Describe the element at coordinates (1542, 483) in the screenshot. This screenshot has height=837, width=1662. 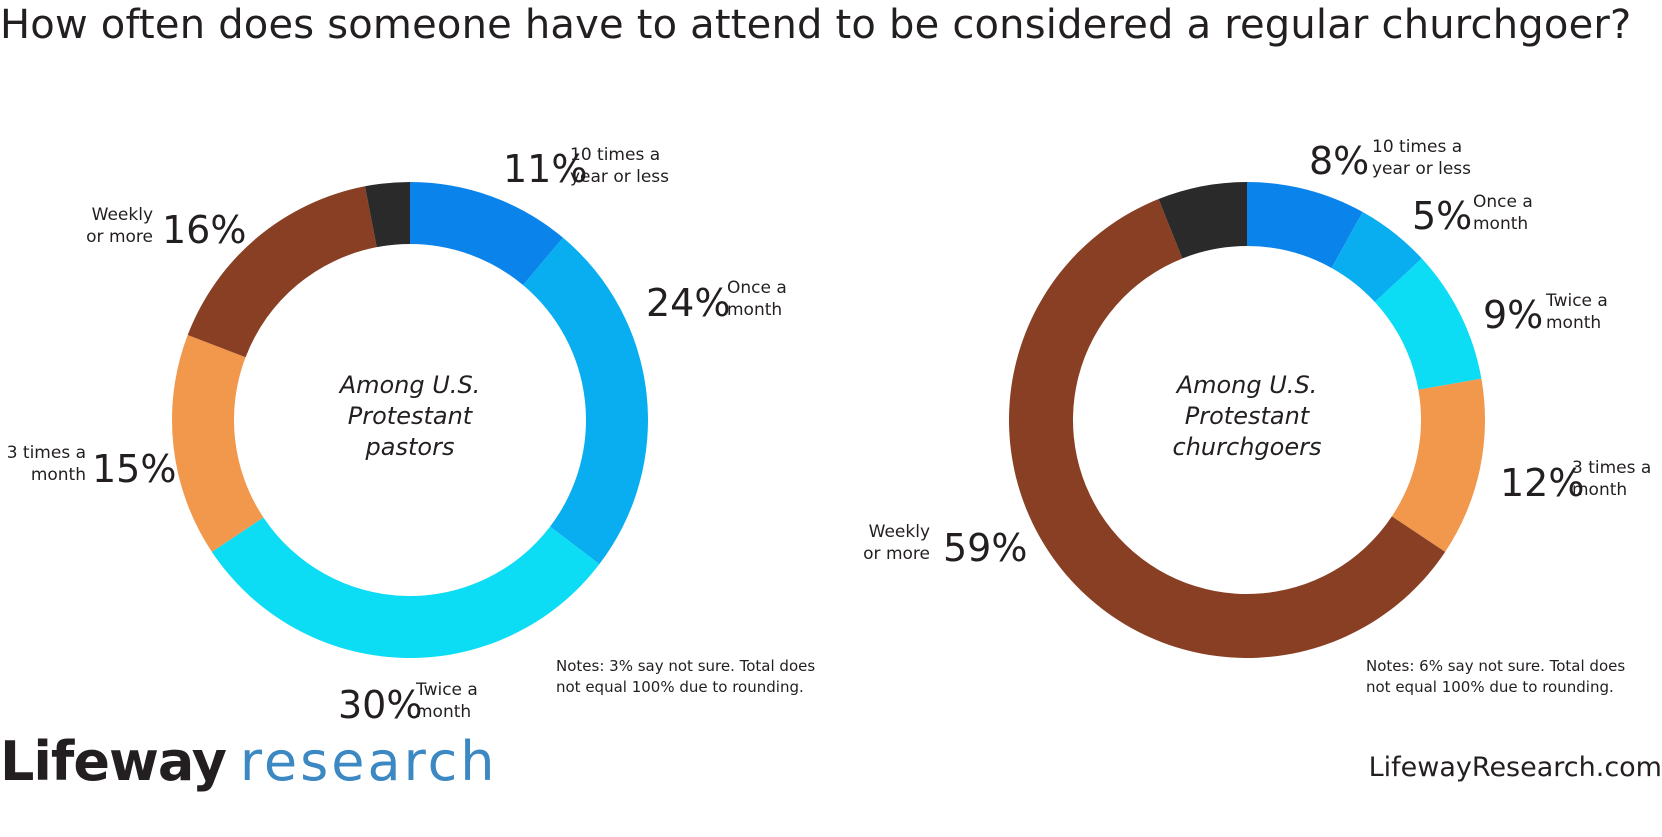
I see `slice-value-label: 12%` at that location.